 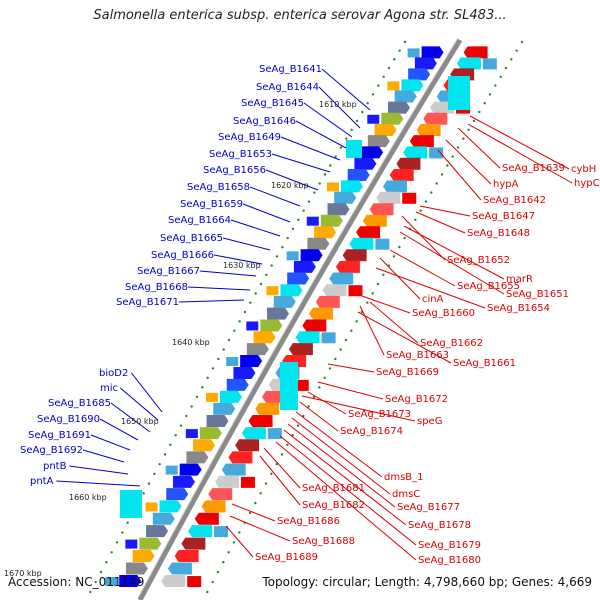 What do you see at coordinates (55, 466) in the screenshot?
I see `forward-gene-label: pntB` at bounding box center [55, 466].